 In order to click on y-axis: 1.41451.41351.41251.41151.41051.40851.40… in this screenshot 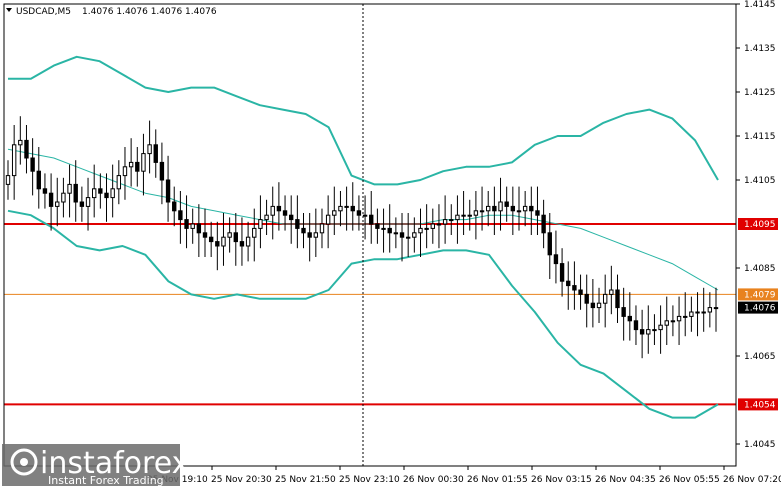, I will do `click(756, 225)`.